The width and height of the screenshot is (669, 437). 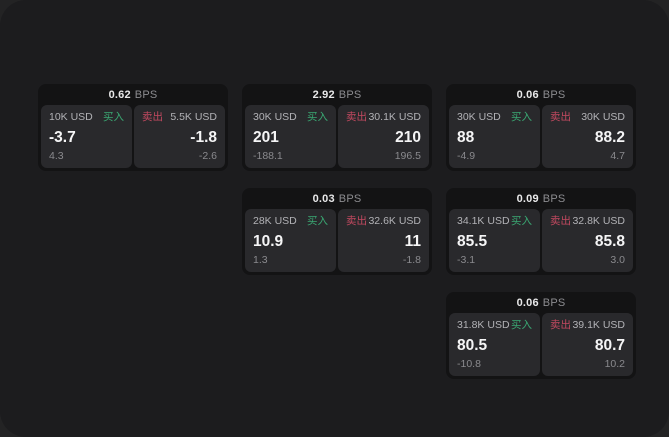 What do you see at coordinates (56, 156) in the screenshot?
I see `buy-delta: 4.3` at bounding box center [56, 156].